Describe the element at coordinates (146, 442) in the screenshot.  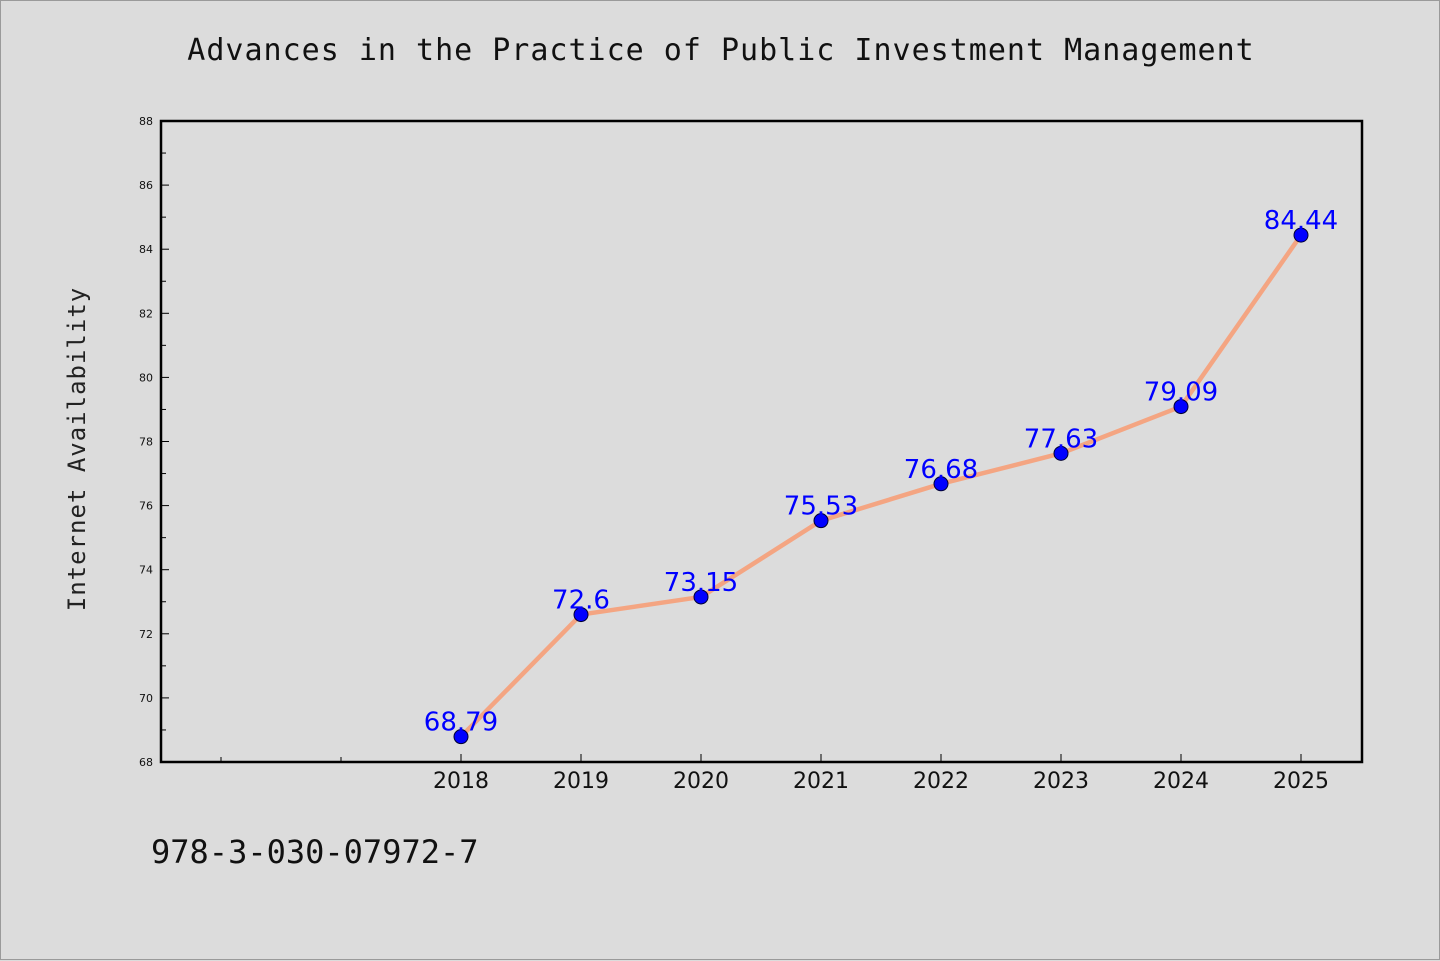
I see `y-tick-label: 78` at that location.